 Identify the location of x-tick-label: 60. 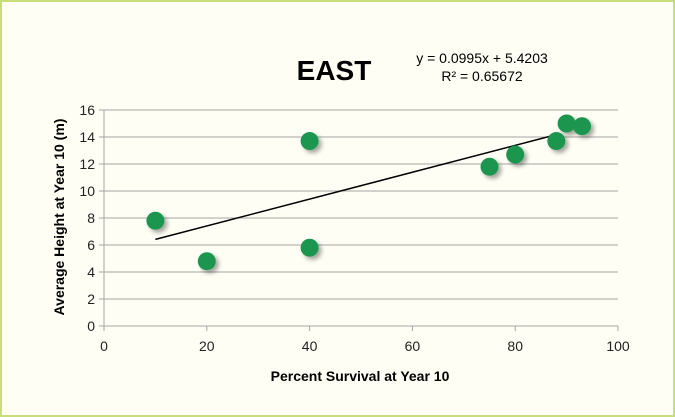
(413, 346).